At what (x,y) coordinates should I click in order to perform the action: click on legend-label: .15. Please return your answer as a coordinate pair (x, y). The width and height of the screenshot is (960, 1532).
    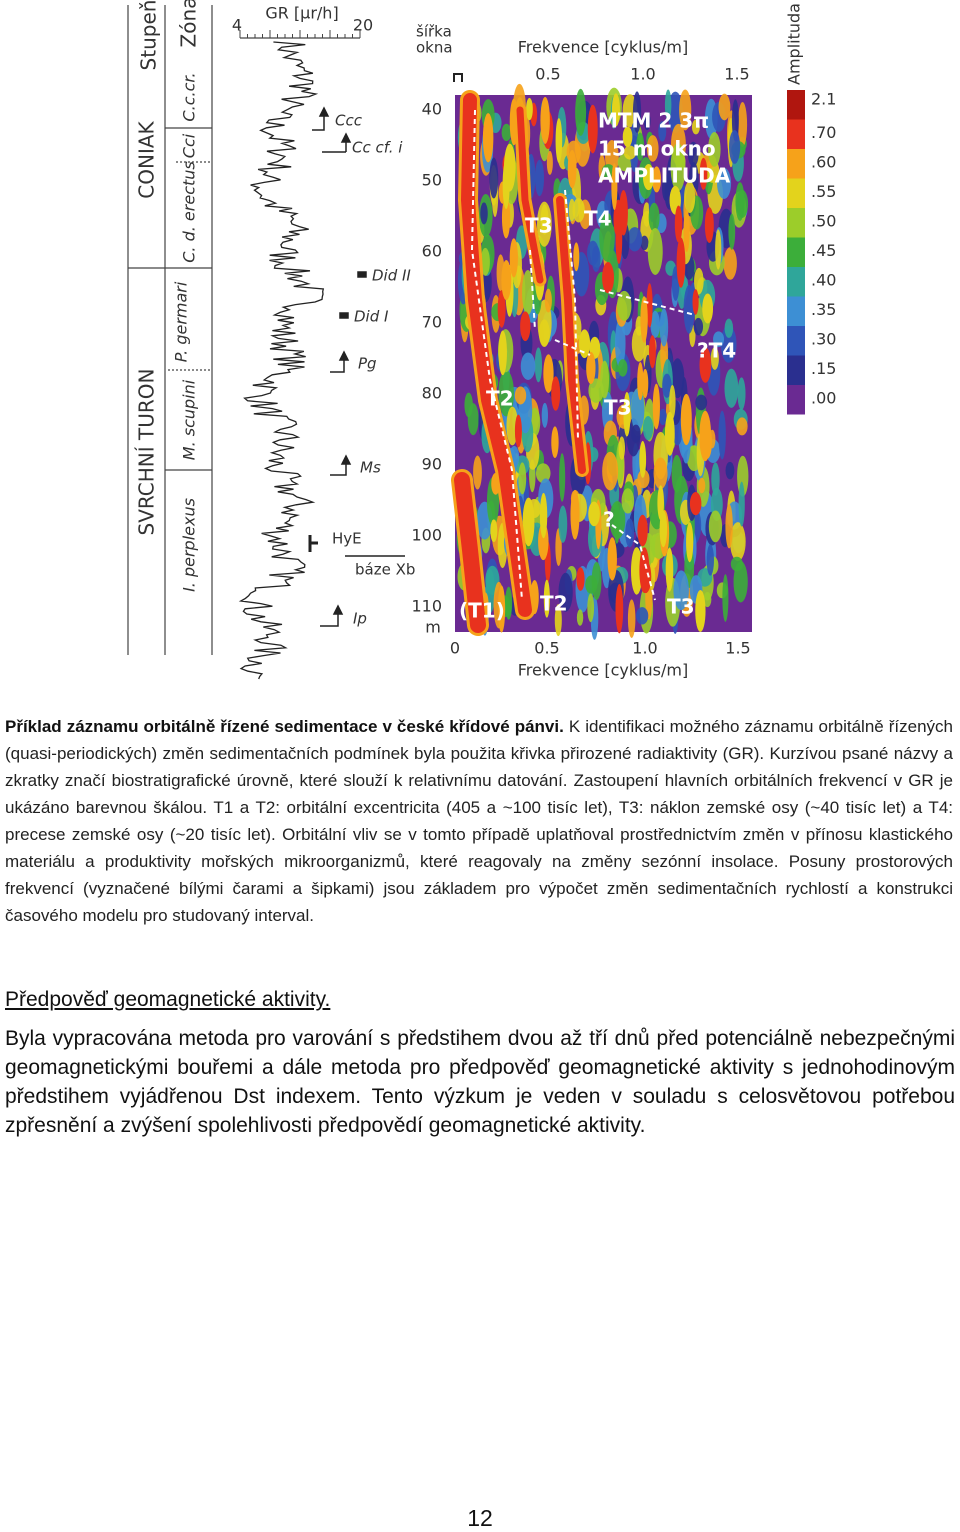
    Looking at the image, I should click on (823, 368).